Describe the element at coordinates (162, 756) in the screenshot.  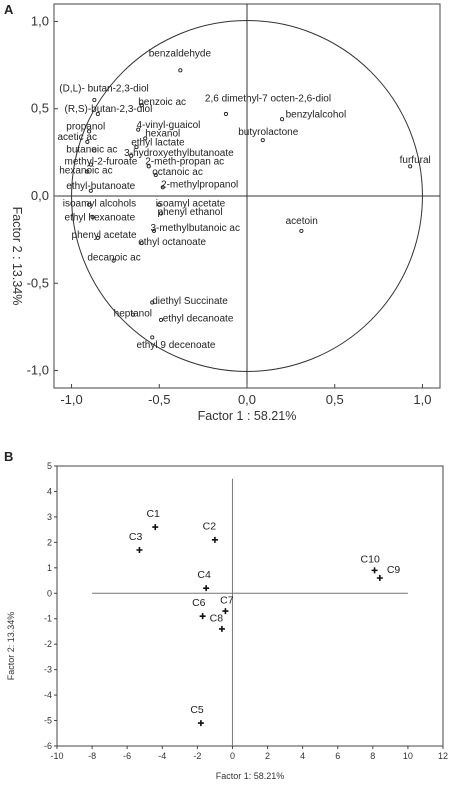
I see `x-tick-label-b: -4` at that location.